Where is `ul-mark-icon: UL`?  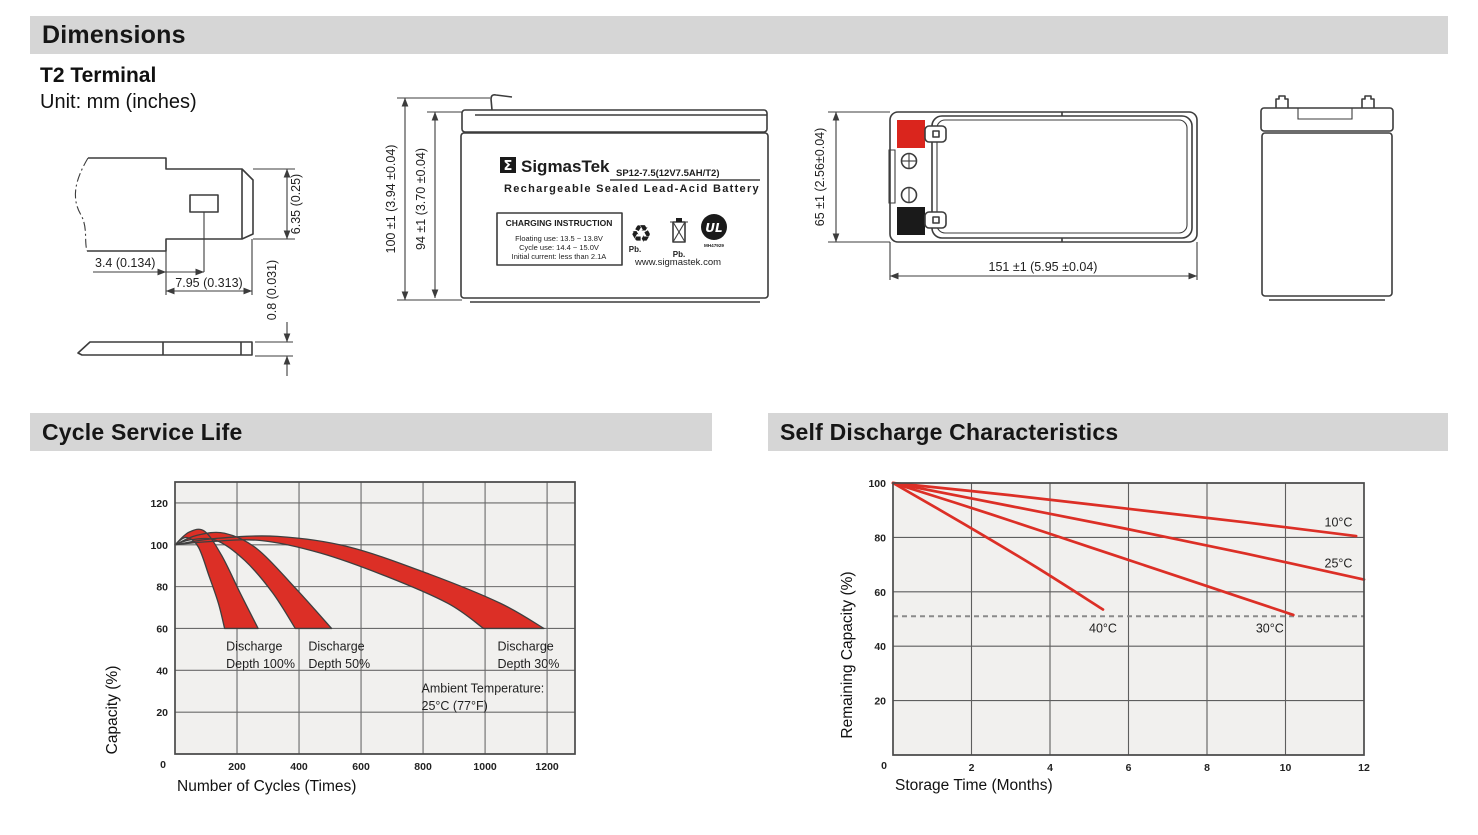 ul-mark-icon: UL is located at coordinates (714, 227).